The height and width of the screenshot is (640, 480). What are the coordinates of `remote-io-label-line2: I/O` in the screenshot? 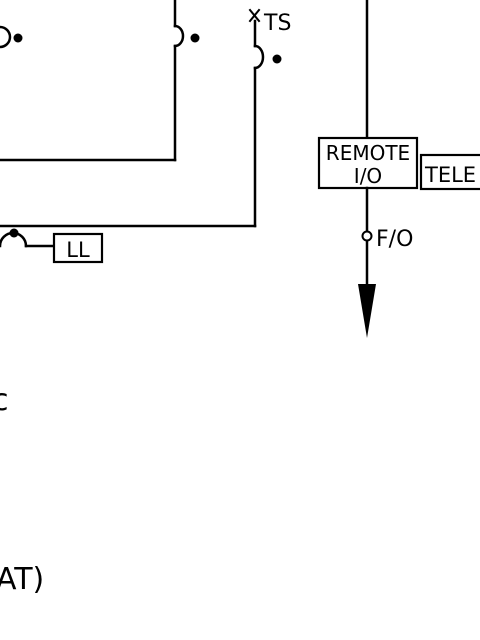 It's located at (368, 176).